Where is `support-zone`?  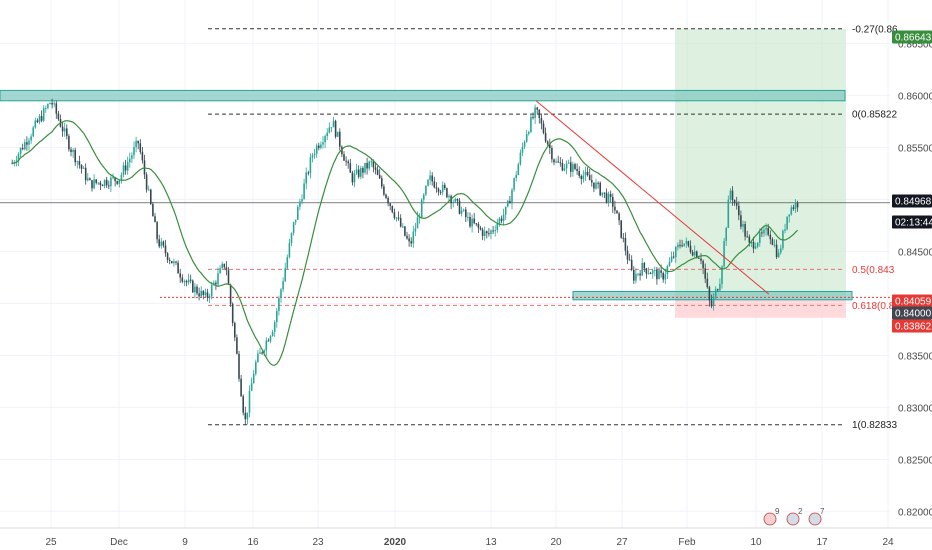
support-zone is located at coordinates (712, 295).